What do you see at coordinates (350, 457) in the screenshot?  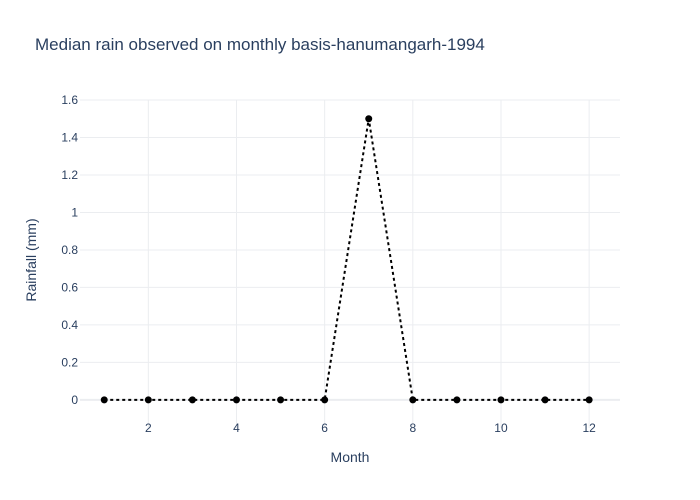 I see `x-axis-title: Month` at bounding box center [350, 457].